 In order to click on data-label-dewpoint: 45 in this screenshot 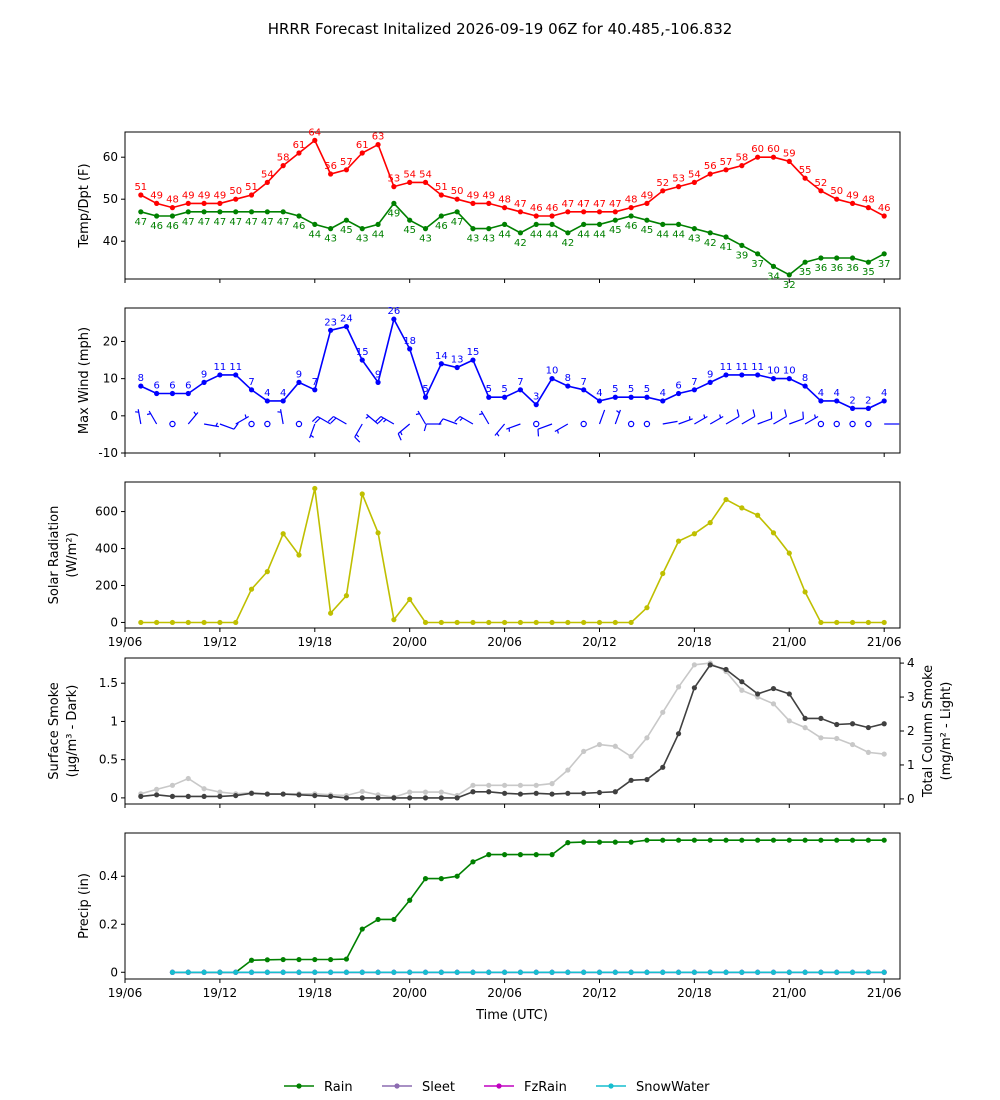, I will do `click(647, 230)`.